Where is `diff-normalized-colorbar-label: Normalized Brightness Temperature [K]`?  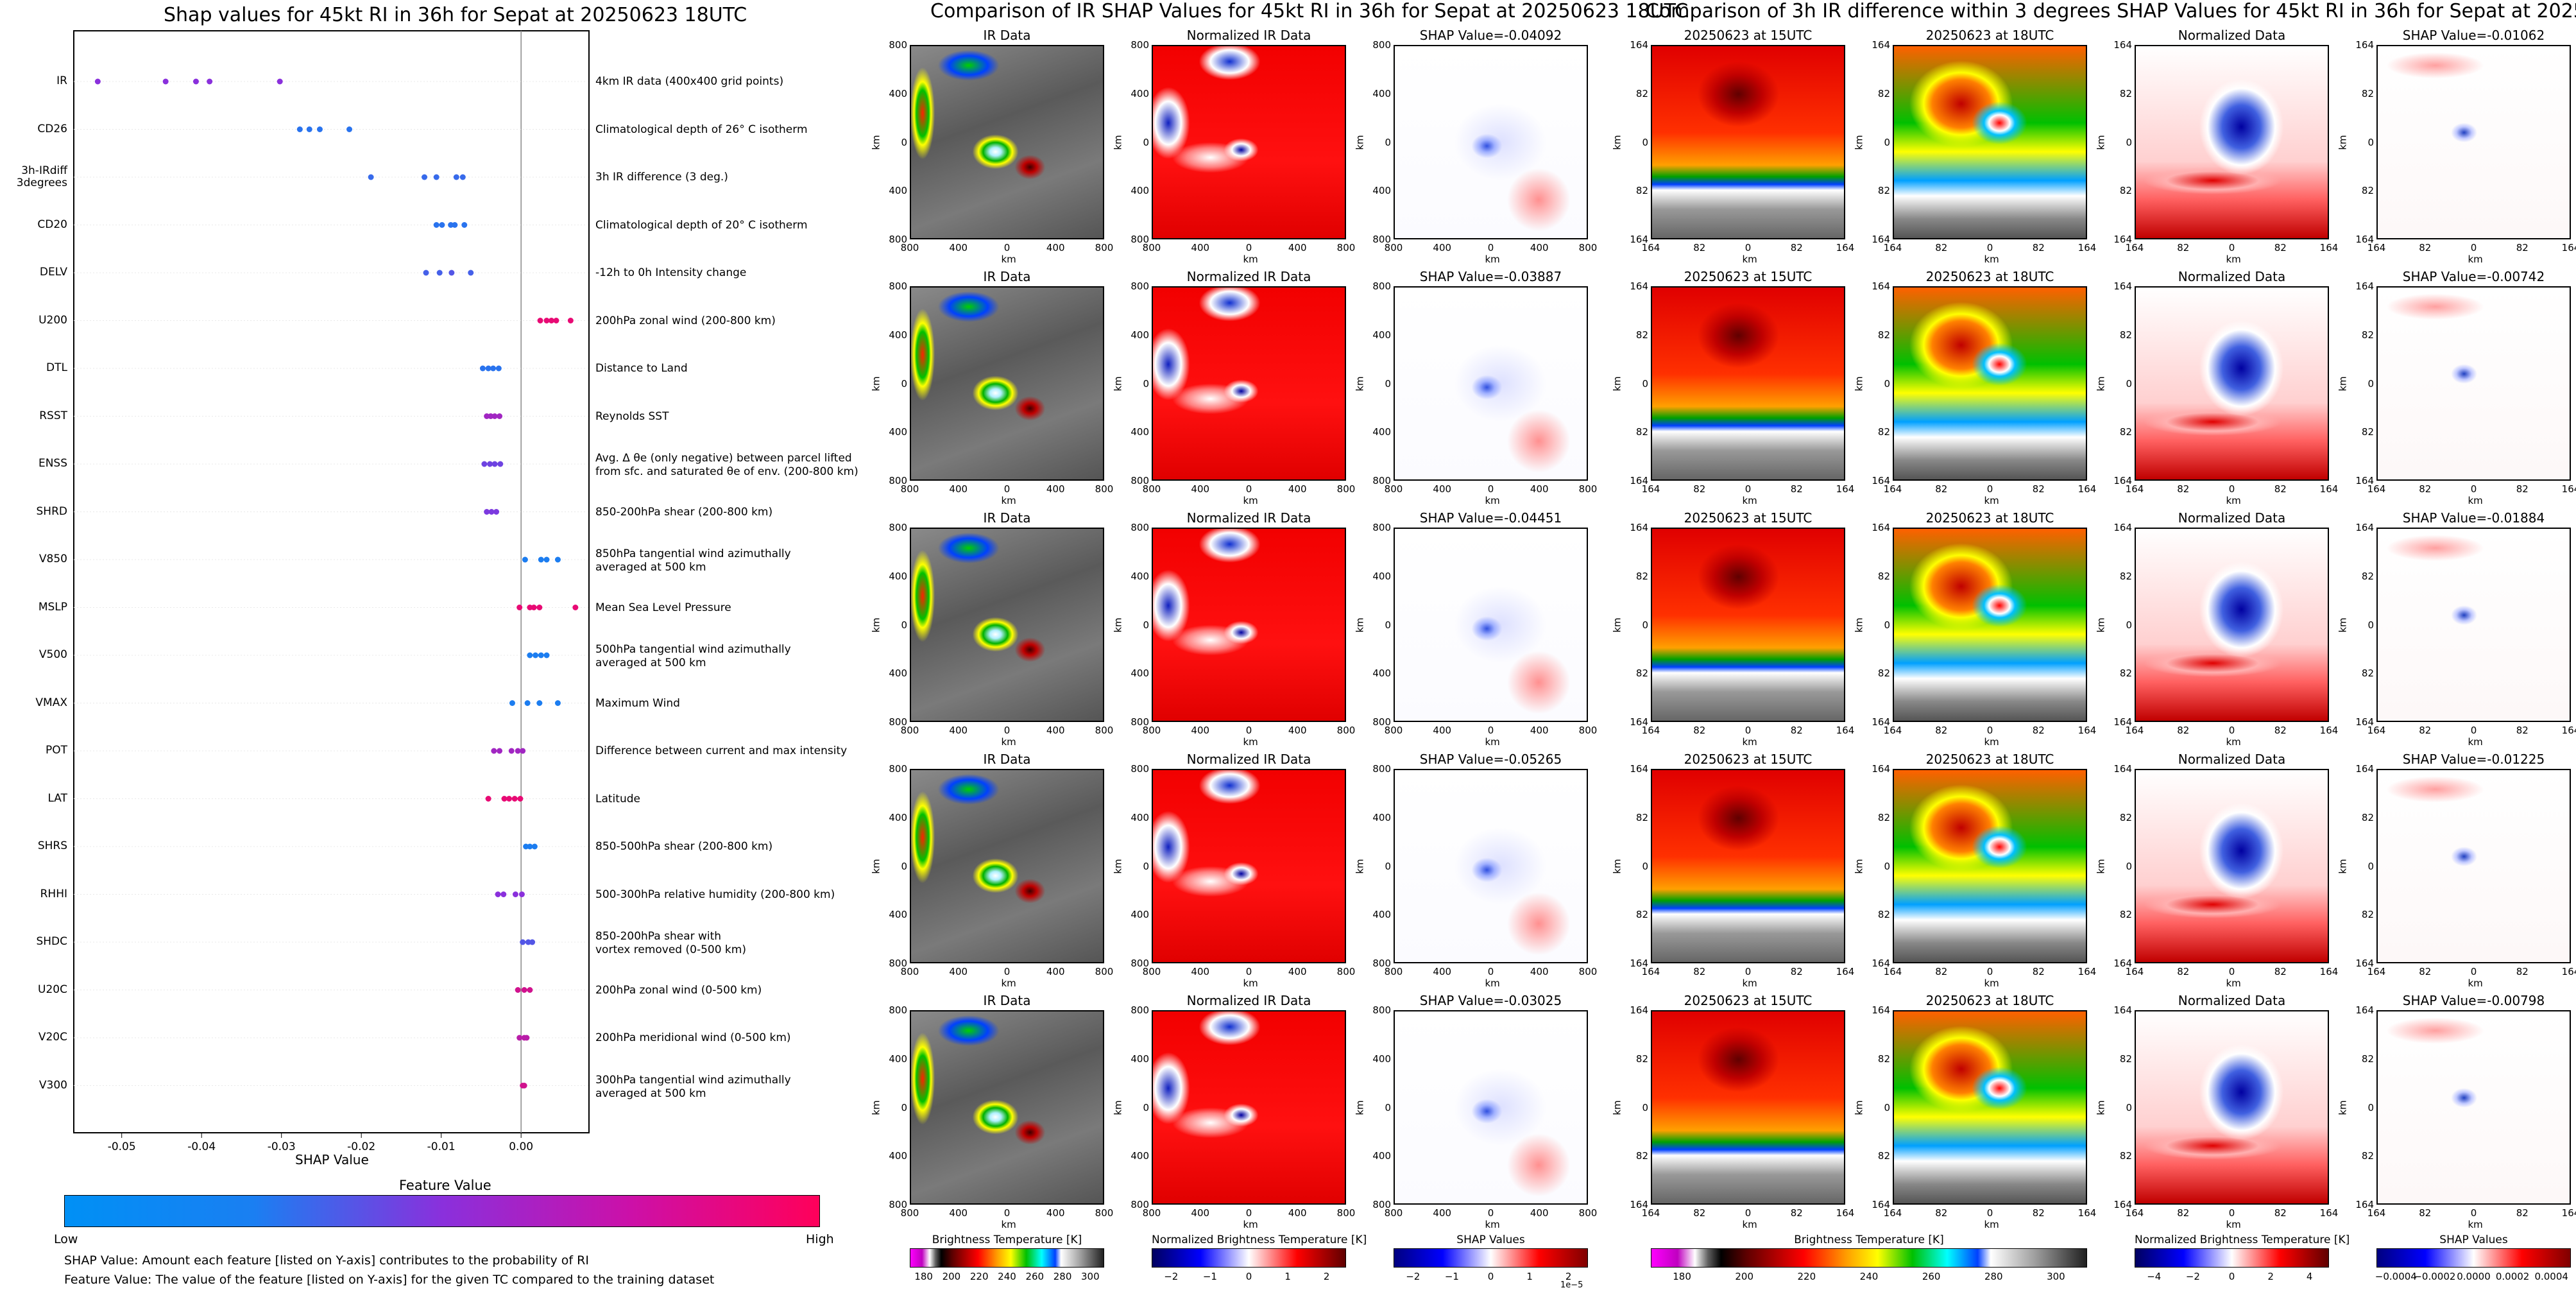 diff-normalized-colorbar-label: Normalized Brightness Temperature [K] is located at coordinates (2242, 1240).